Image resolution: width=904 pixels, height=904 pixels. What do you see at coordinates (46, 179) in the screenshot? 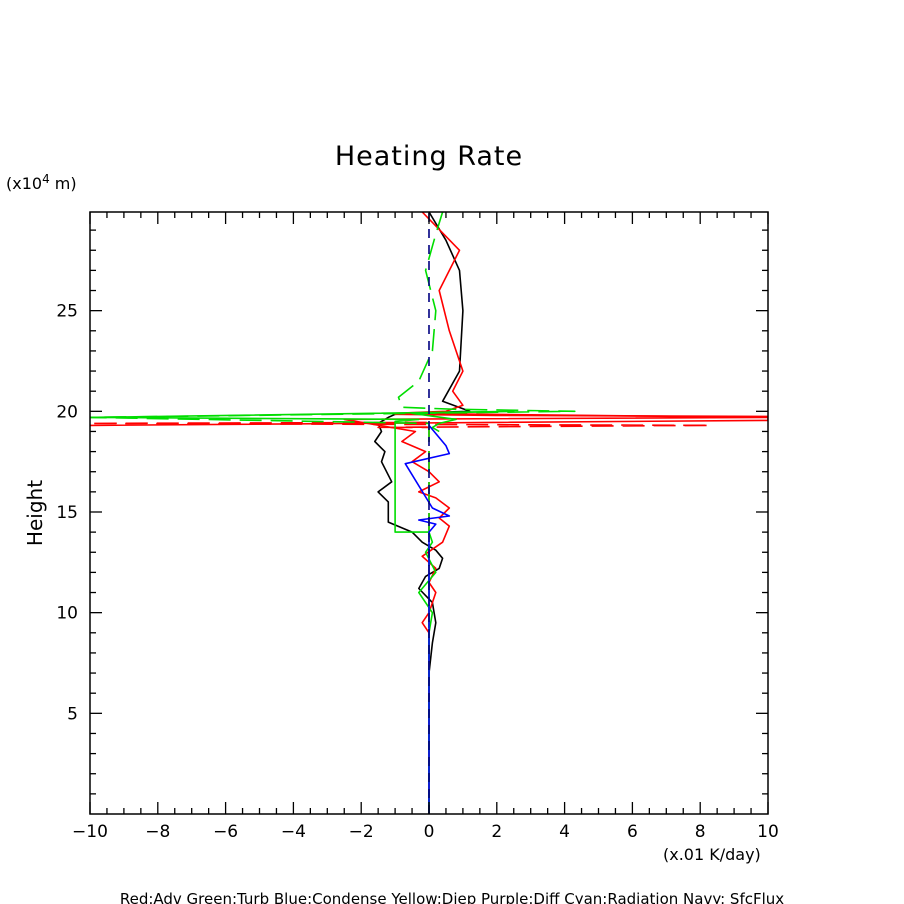
I see `y-units-exponent: 4` at bounding box center [46, 179].